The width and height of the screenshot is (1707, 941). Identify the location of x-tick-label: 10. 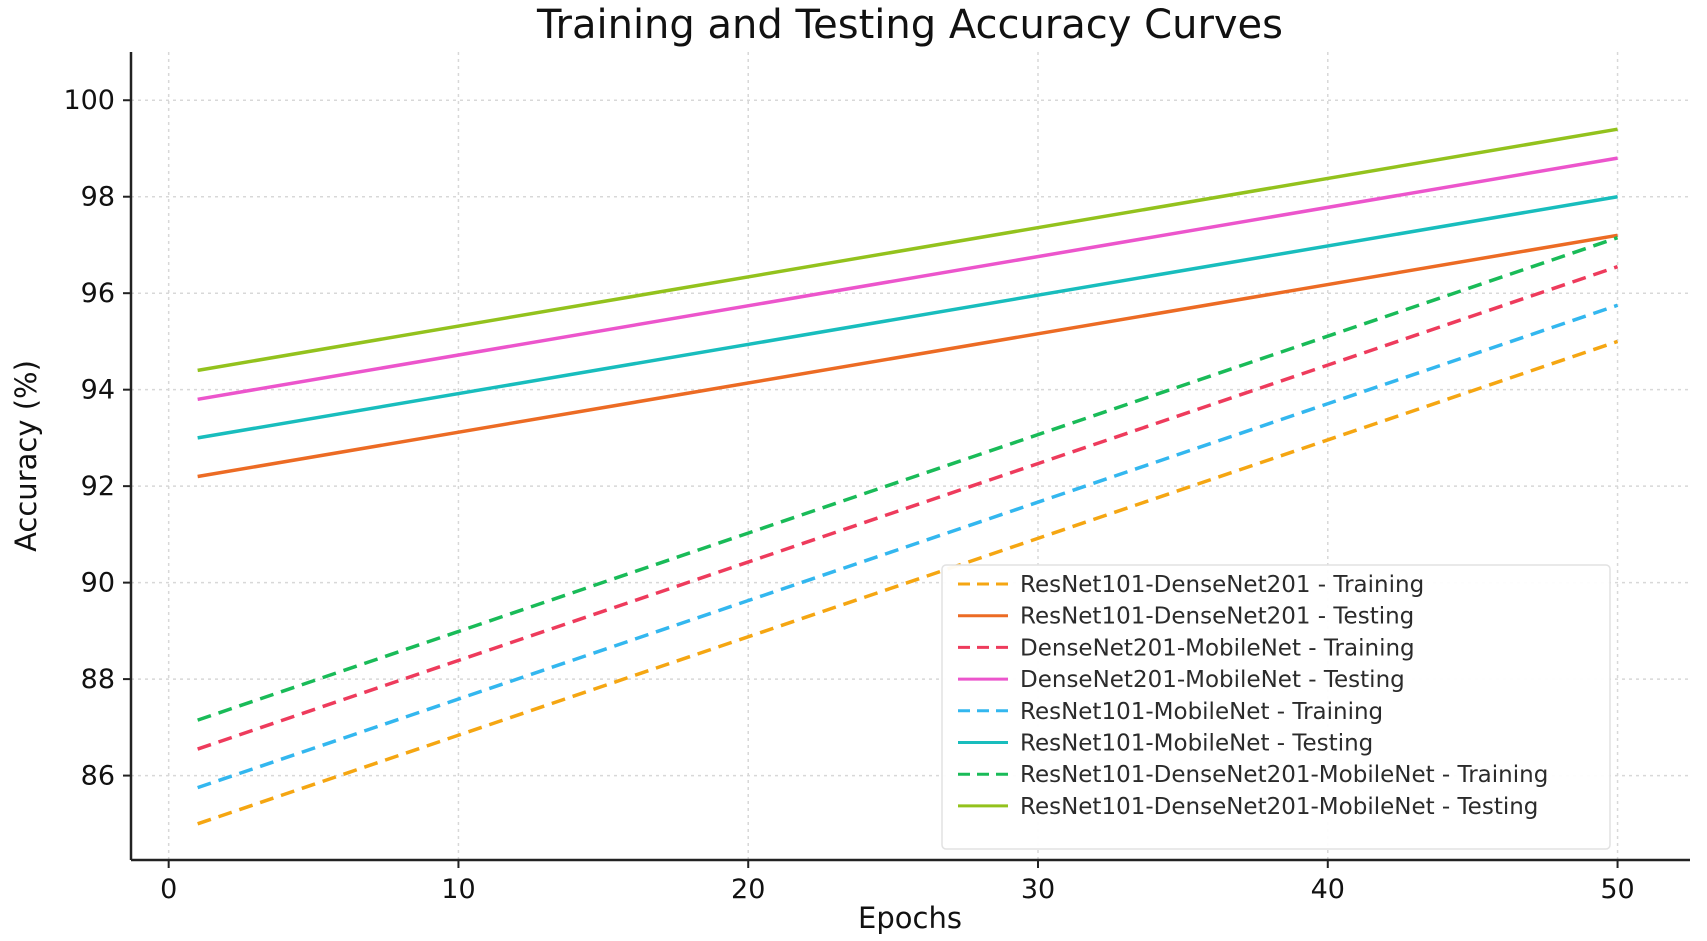
(458, 889).